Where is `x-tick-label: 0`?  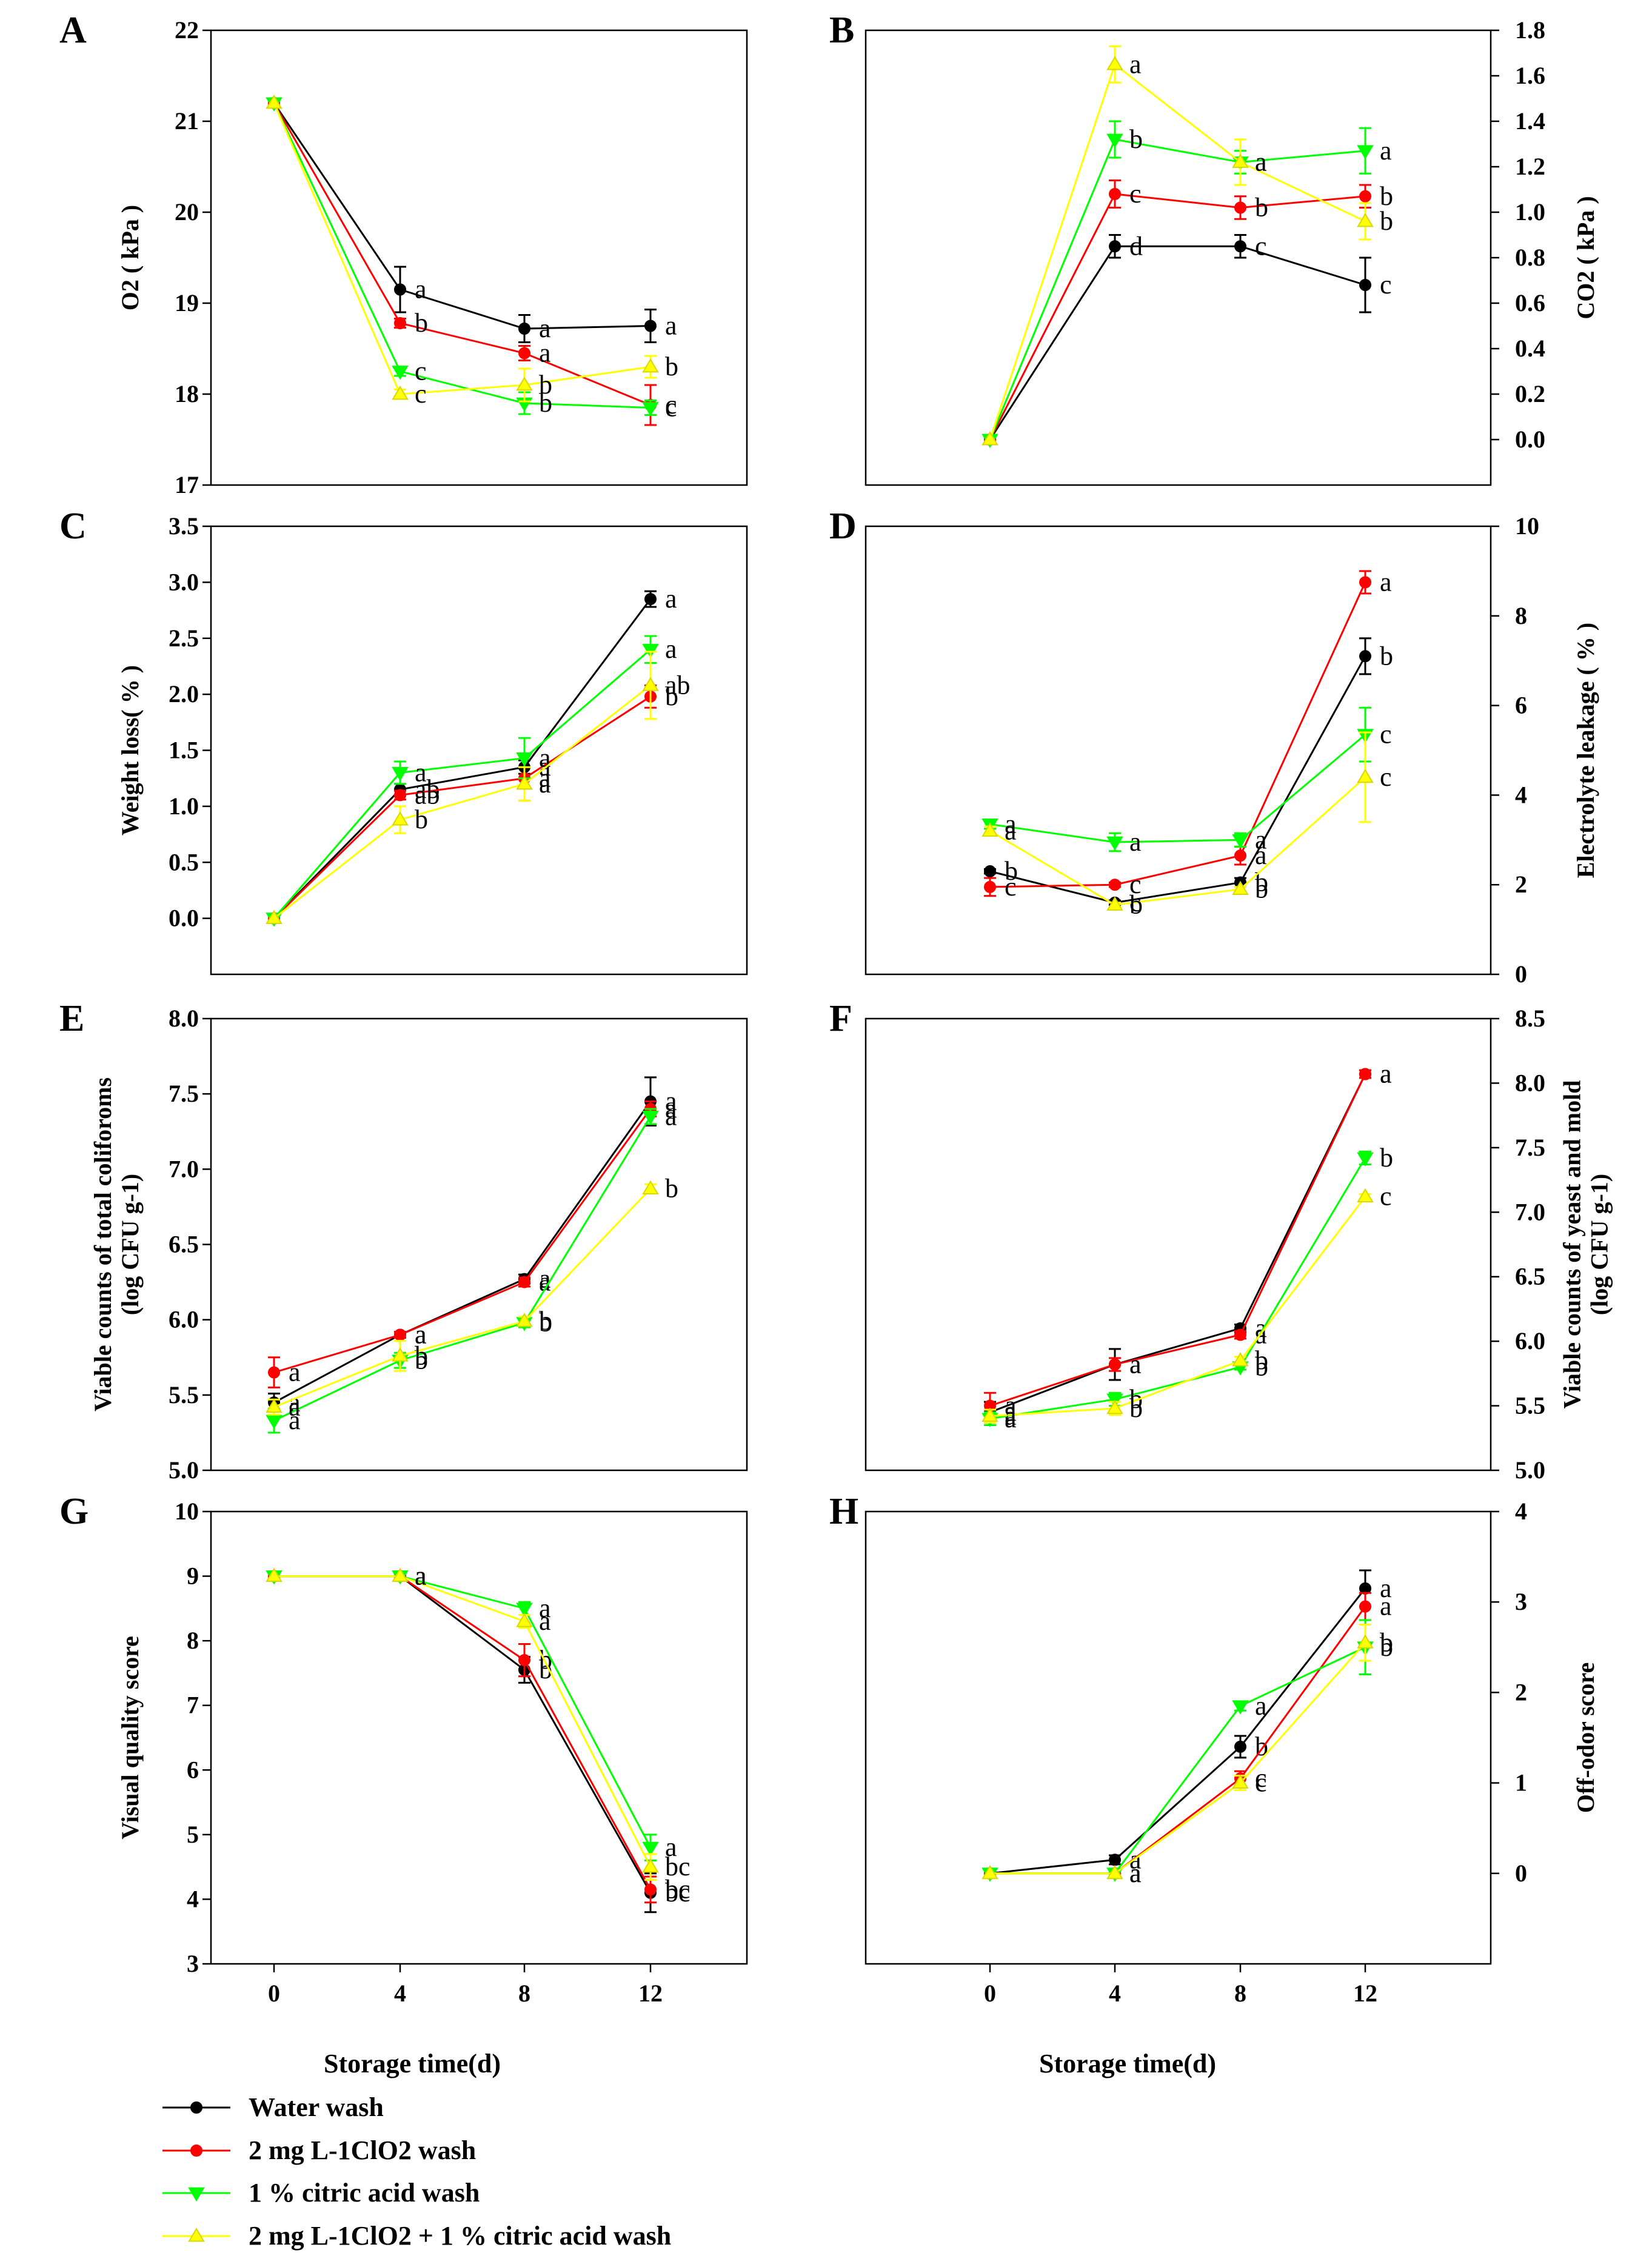 x-tick-label: 0 is located at coordinates (274, 1993).